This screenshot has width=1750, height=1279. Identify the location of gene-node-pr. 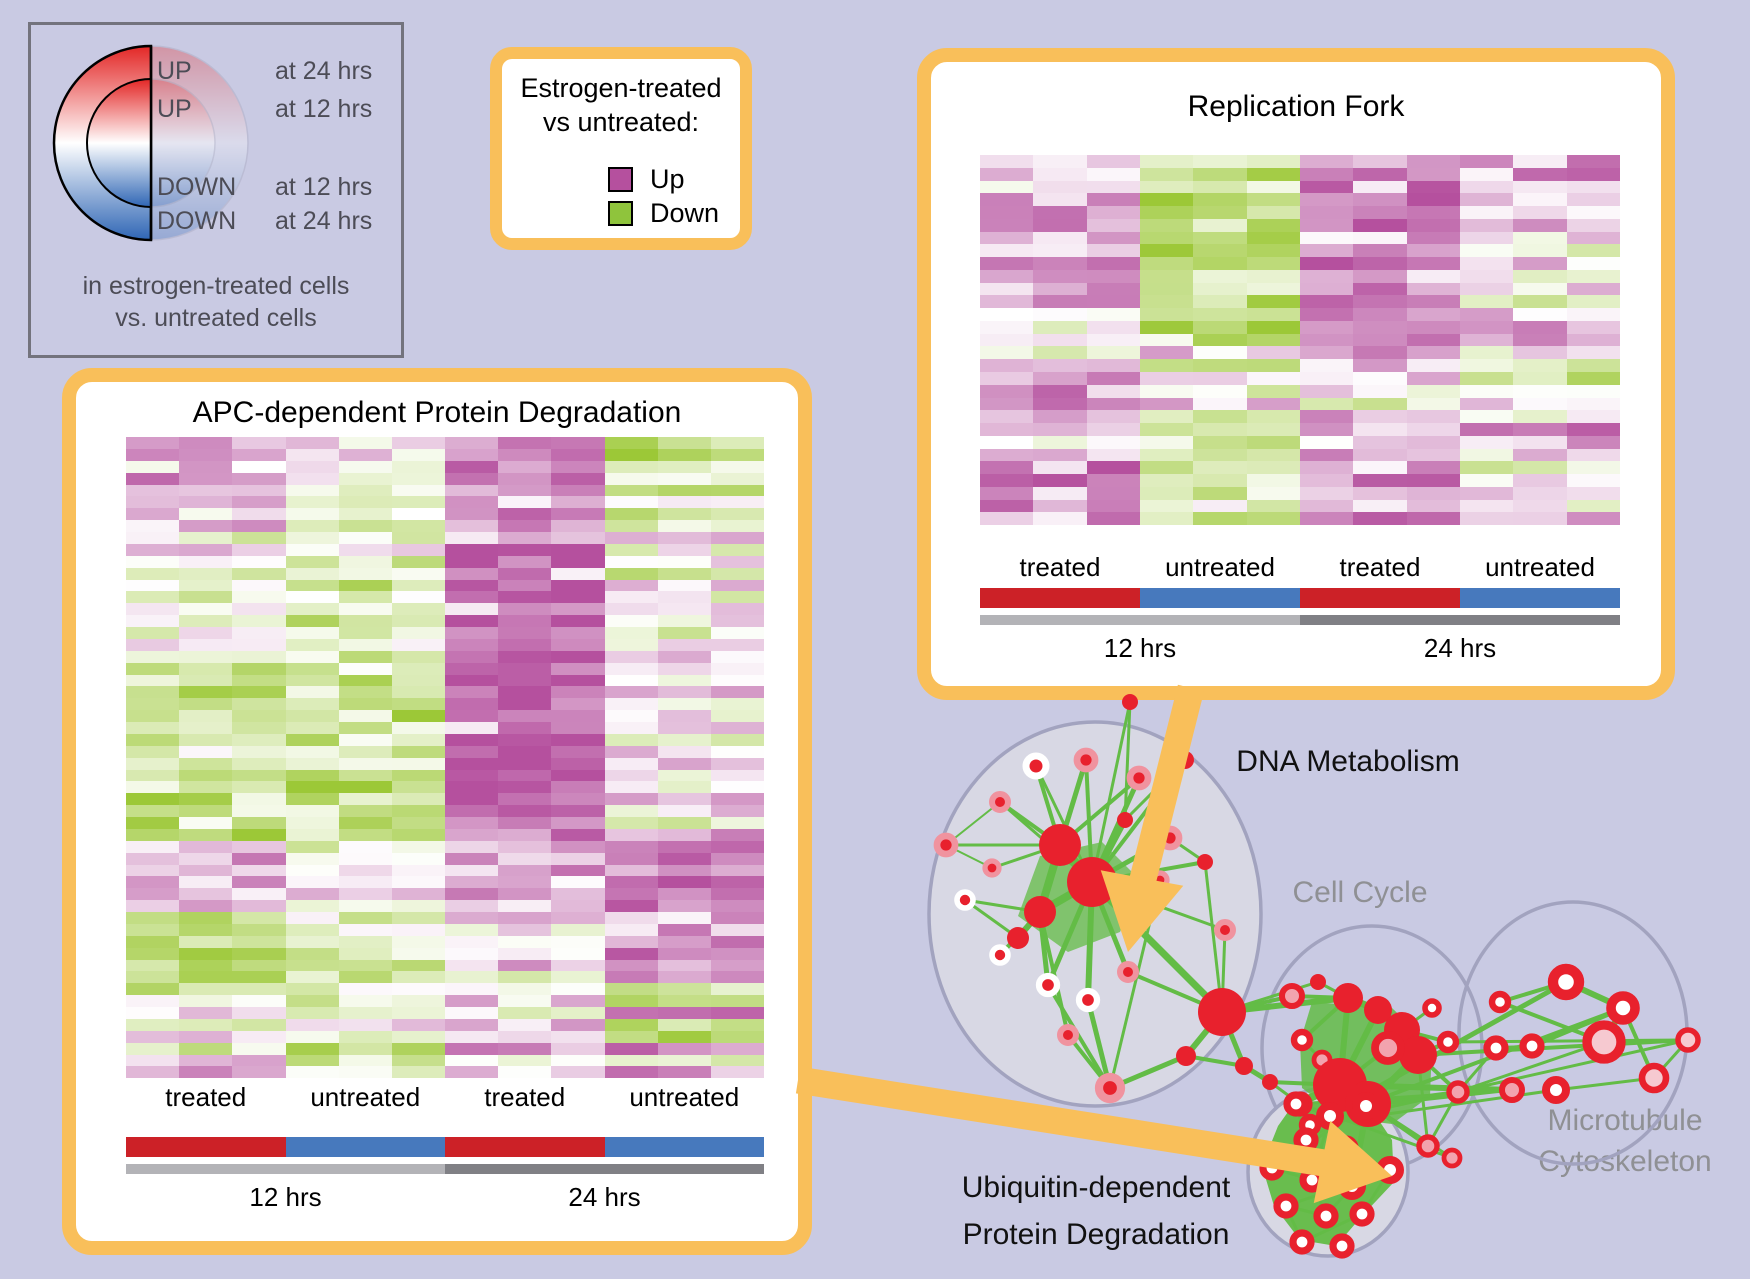
(1086, 760).